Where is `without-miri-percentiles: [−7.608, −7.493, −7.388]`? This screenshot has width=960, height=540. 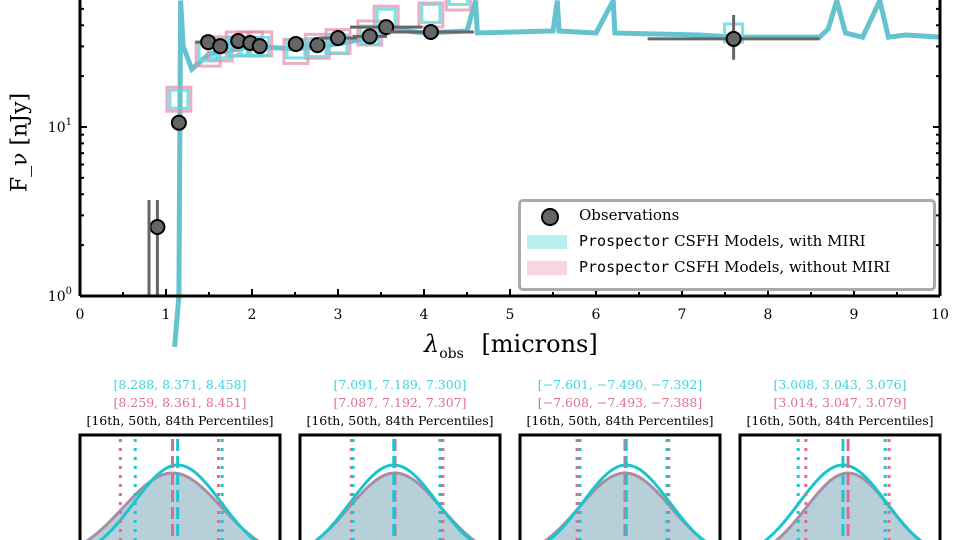 without-miri-percentiles: [−7.608, −7.493, −7.388] is located at coordinates (620, 402).